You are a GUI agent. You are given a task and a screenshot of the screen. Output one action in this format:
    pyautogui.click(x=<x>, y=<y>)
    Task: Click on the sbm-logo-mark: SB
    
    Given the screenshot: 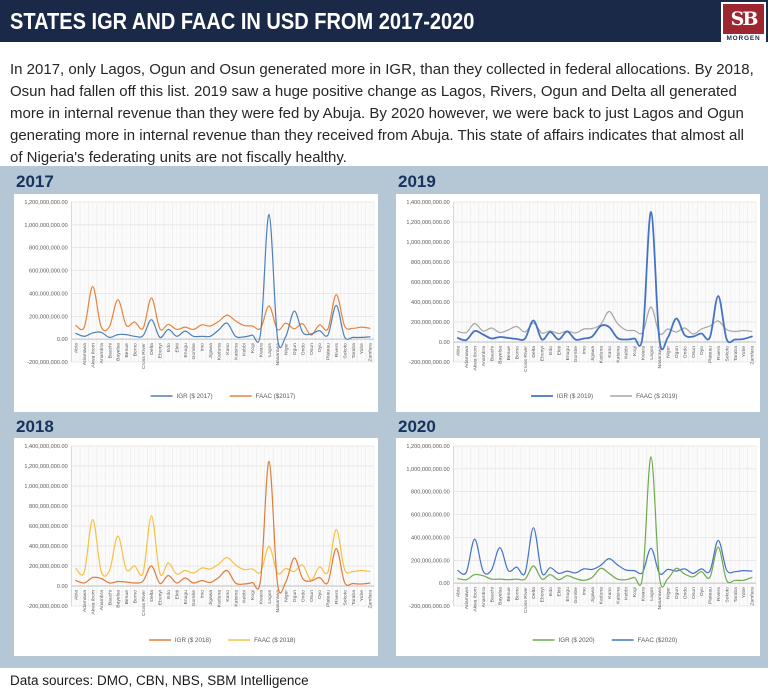 What is the action you would take?
    pyautogui.click(x=743, y=19)
    